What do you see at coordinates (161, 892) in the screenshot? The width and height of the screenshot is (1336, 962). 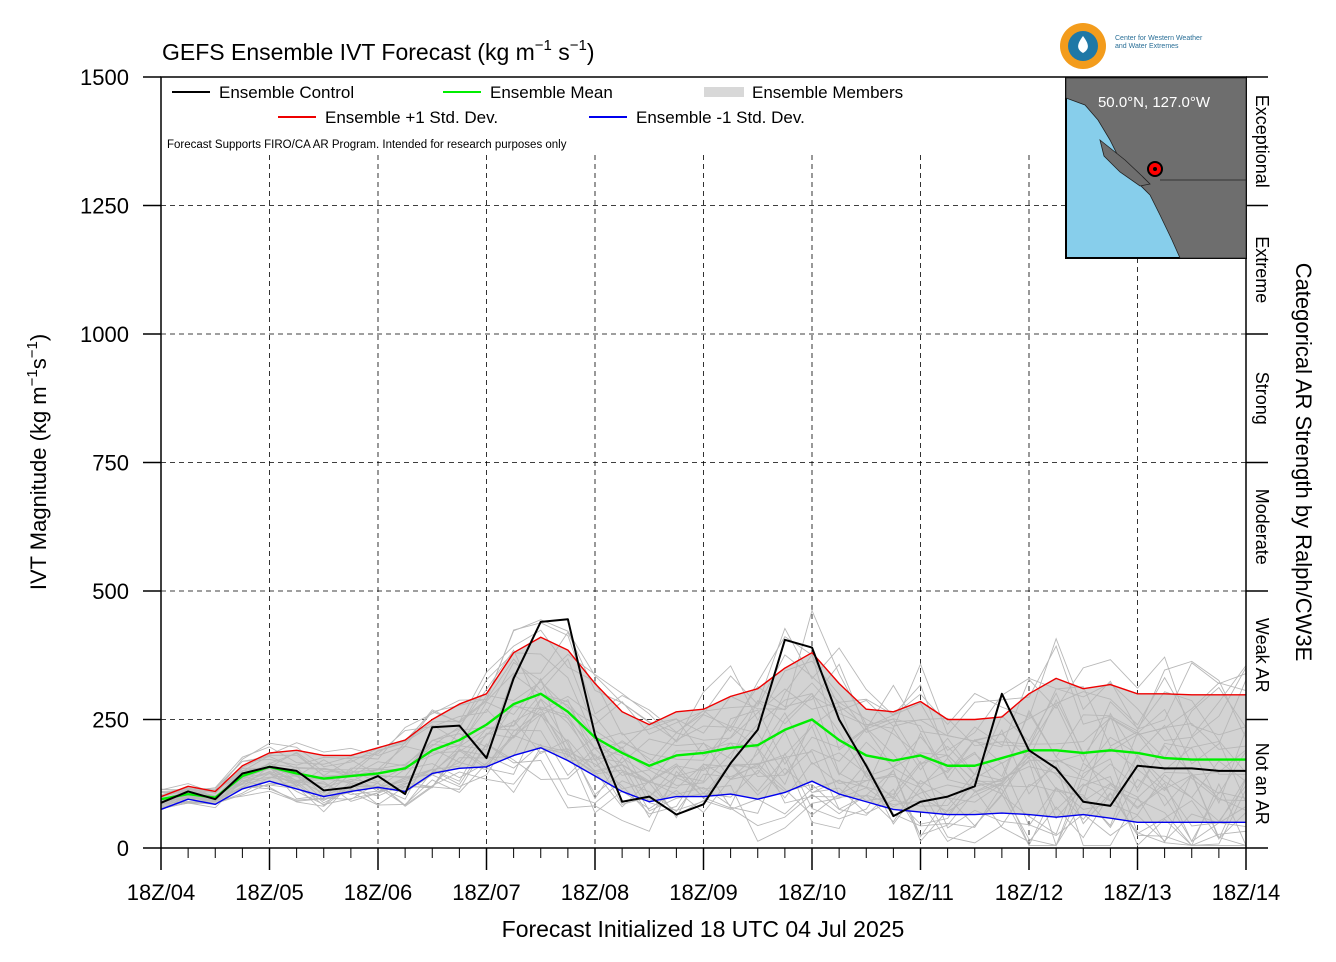 I see `x-tick-label: 18Z/04` at bounding box center [161, 892].